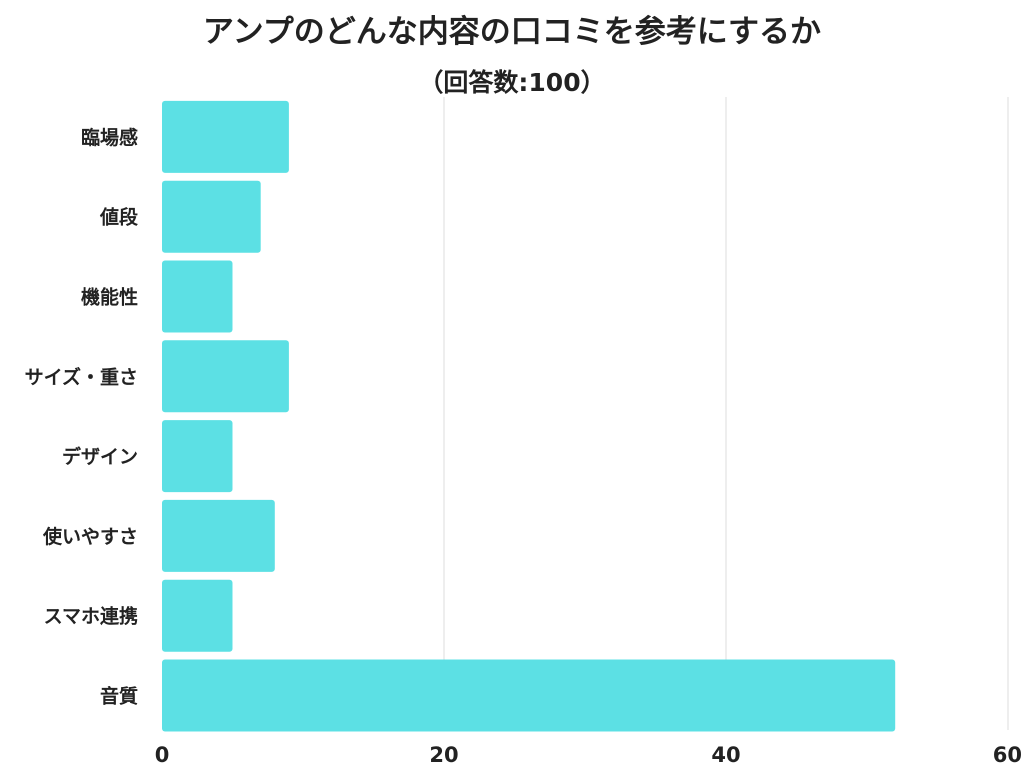  I want to click on category-label: 機能性, so click(109, 297).